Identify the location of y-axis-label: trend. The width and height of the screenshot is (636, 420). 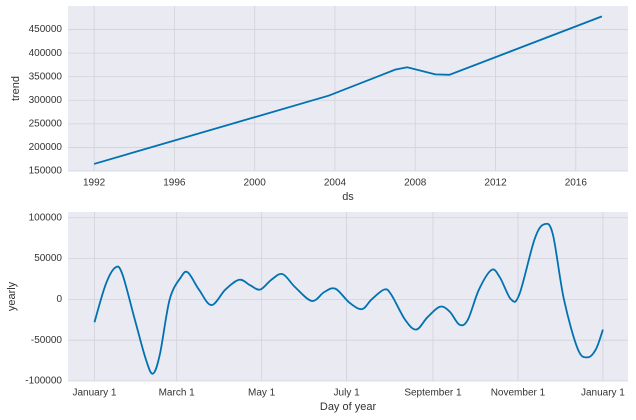
(16, 88).